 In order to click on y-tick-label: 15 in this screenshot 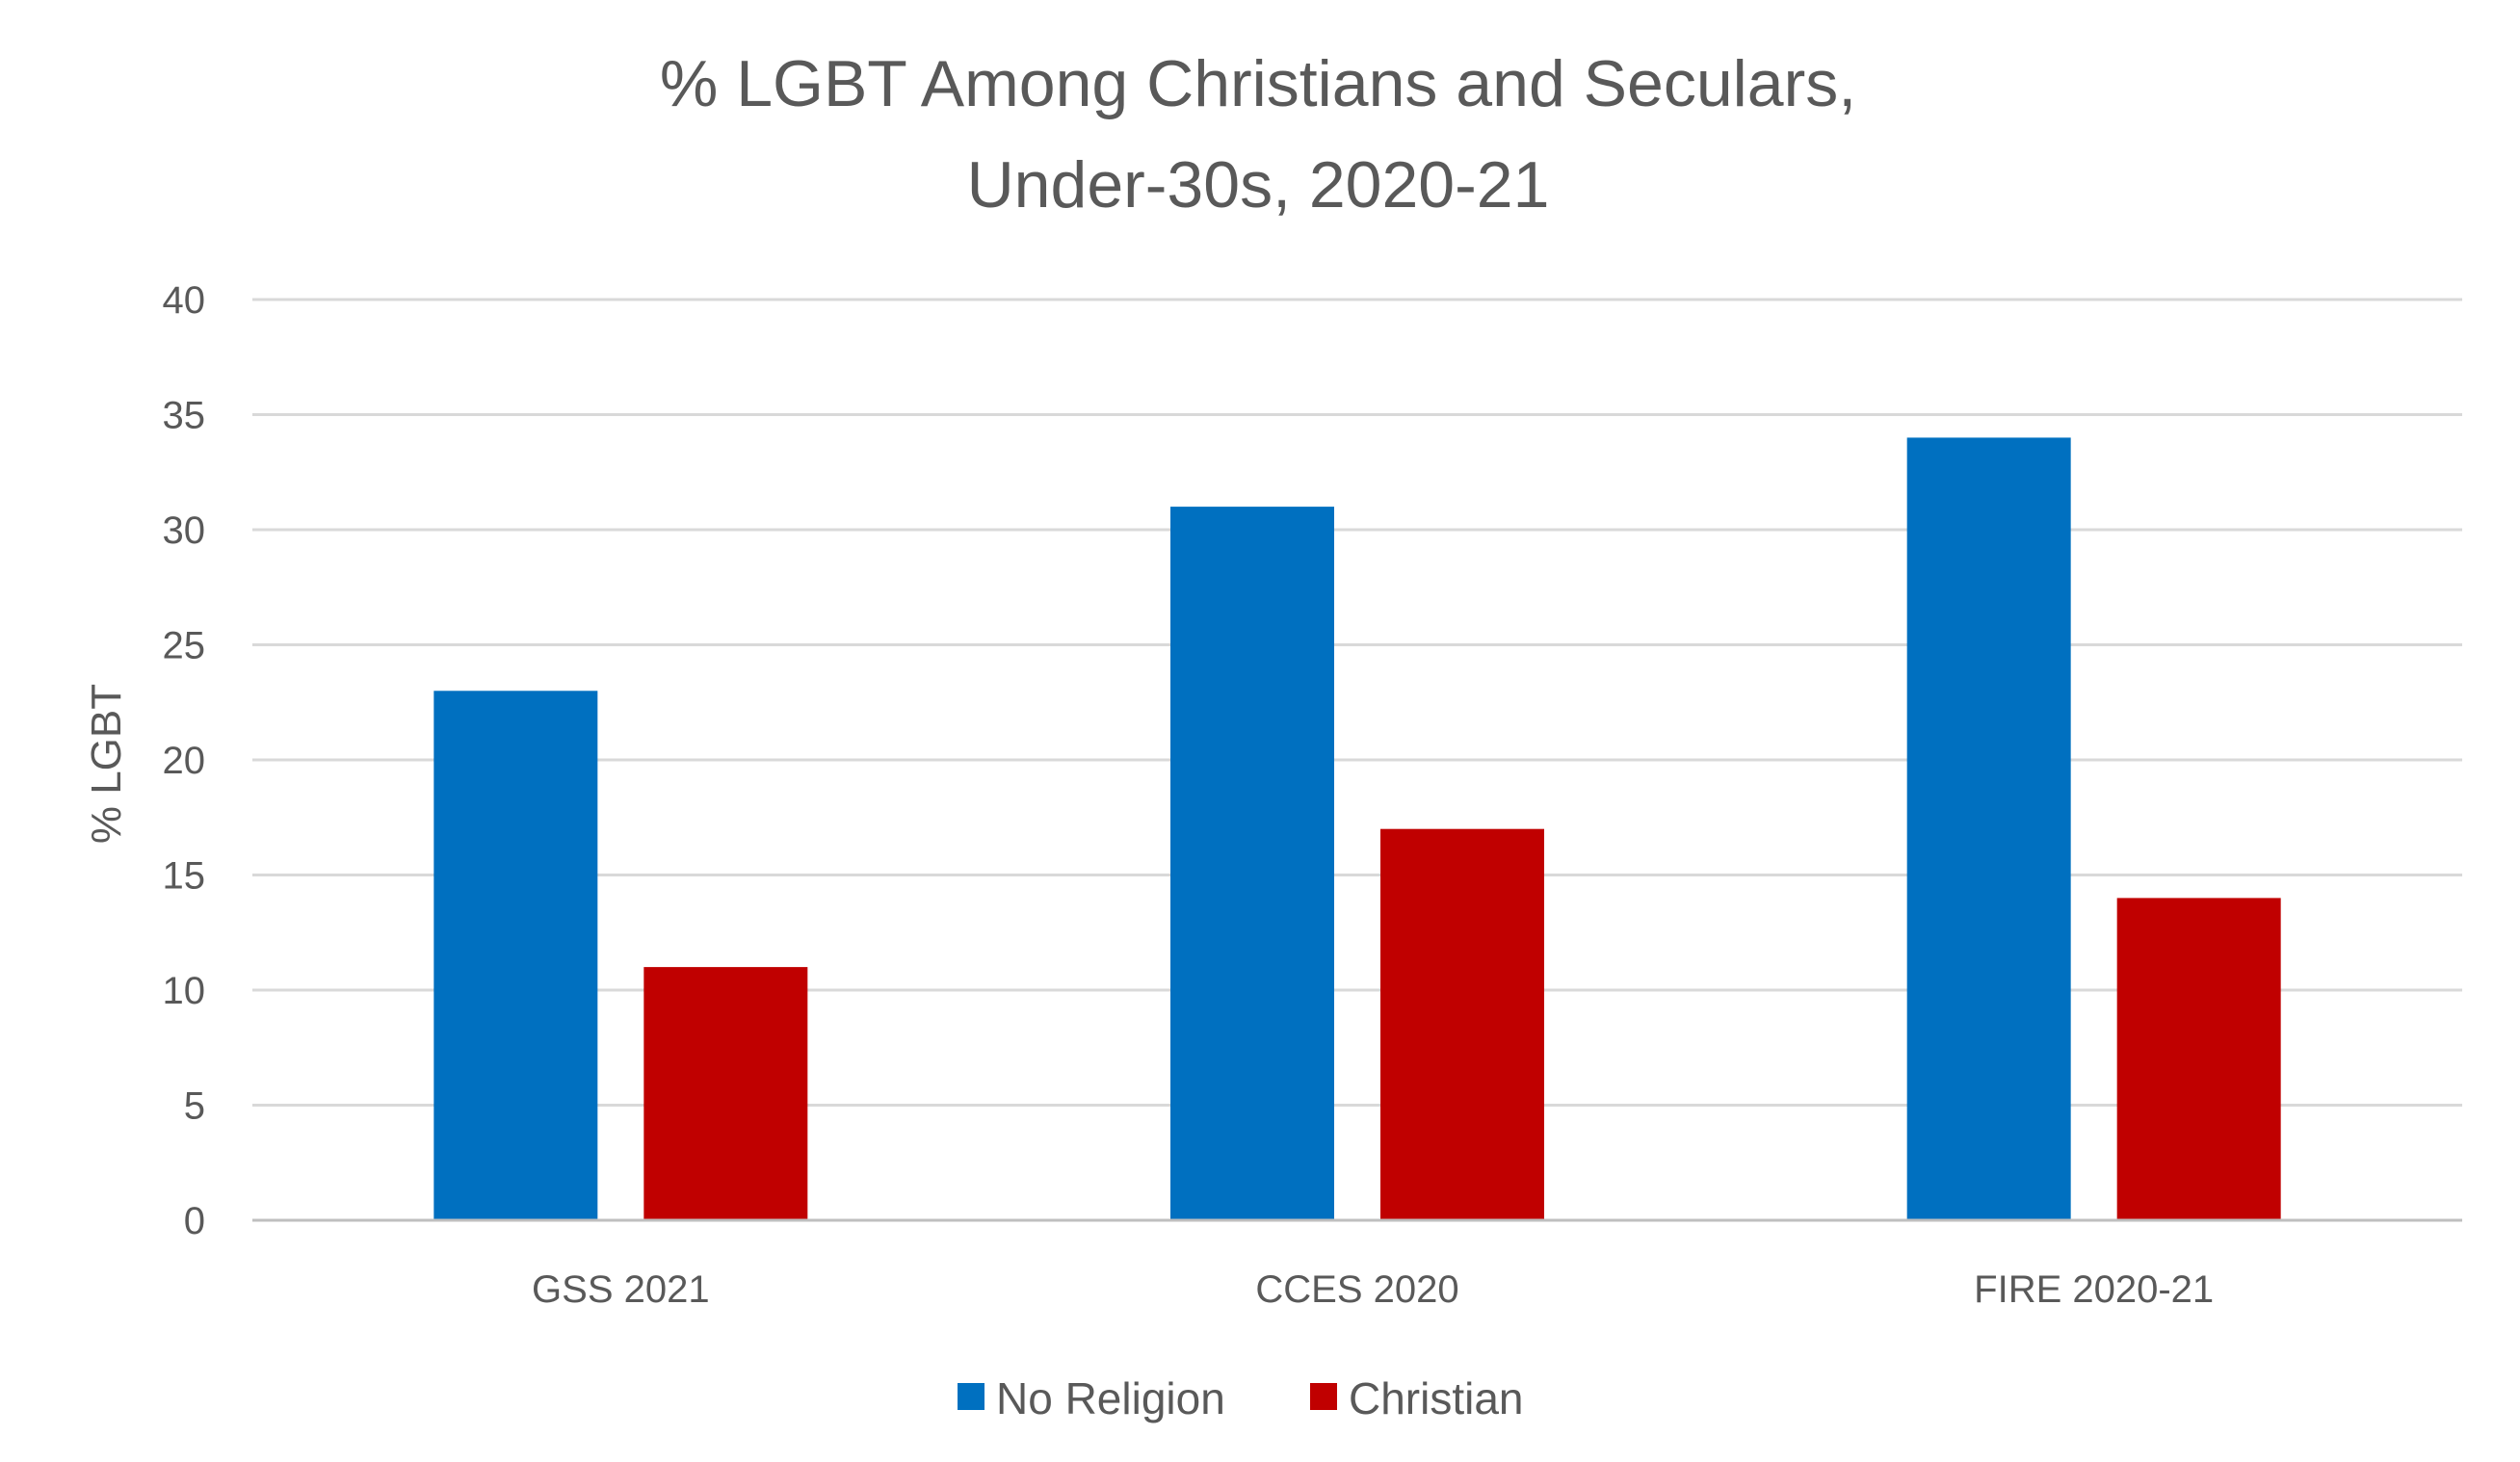, I will do `click(184, 876)`.